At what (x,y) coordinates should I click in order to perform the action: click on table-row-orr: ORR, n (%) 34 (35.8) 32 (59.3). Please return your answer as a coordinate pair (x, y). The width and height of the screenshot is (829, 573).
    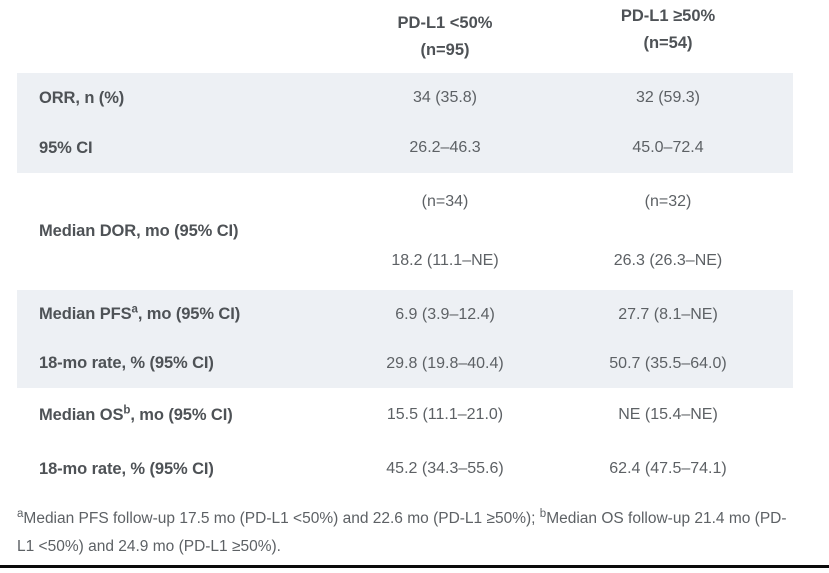
    Looking at the image, I should click on (405, 98).